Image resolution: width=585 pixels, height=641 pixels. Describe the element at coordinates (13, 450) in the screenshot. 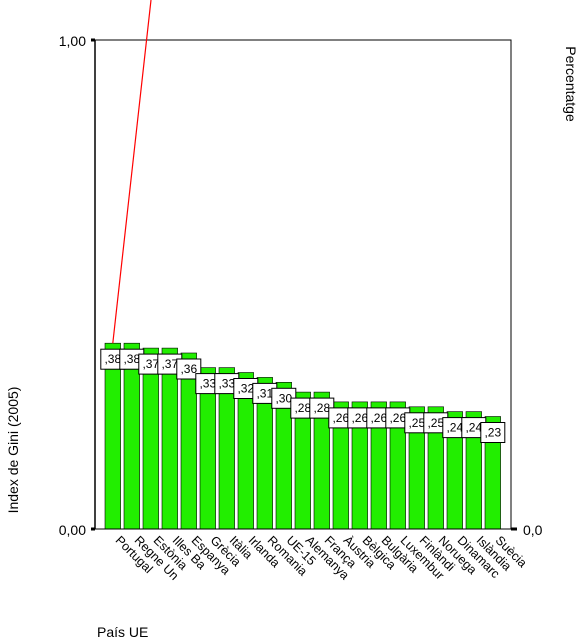

I see `y-axis-label: Index de Gini (2005)` at that location.